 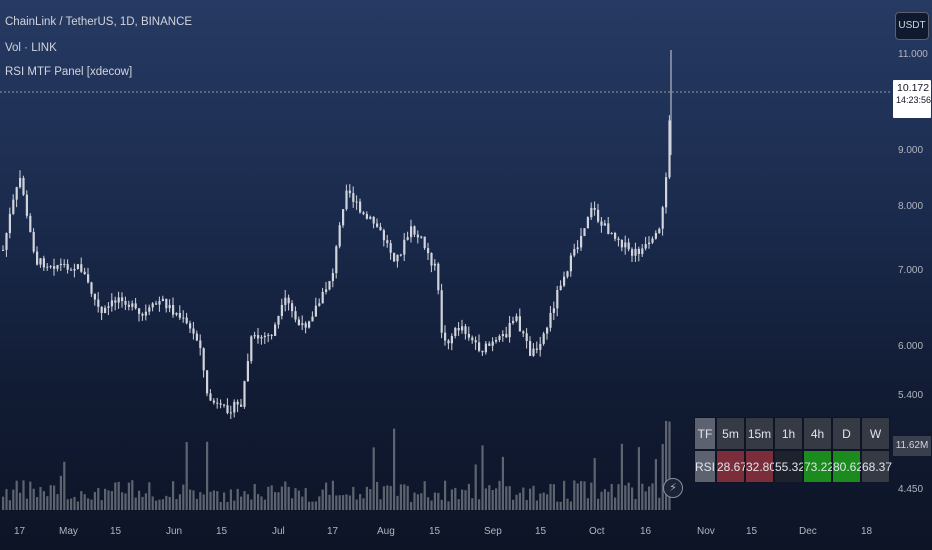 What do you see at coordinates (174, 531) in the screenshot?
I see `time-label: Jun` at bounding box center [174, 531].